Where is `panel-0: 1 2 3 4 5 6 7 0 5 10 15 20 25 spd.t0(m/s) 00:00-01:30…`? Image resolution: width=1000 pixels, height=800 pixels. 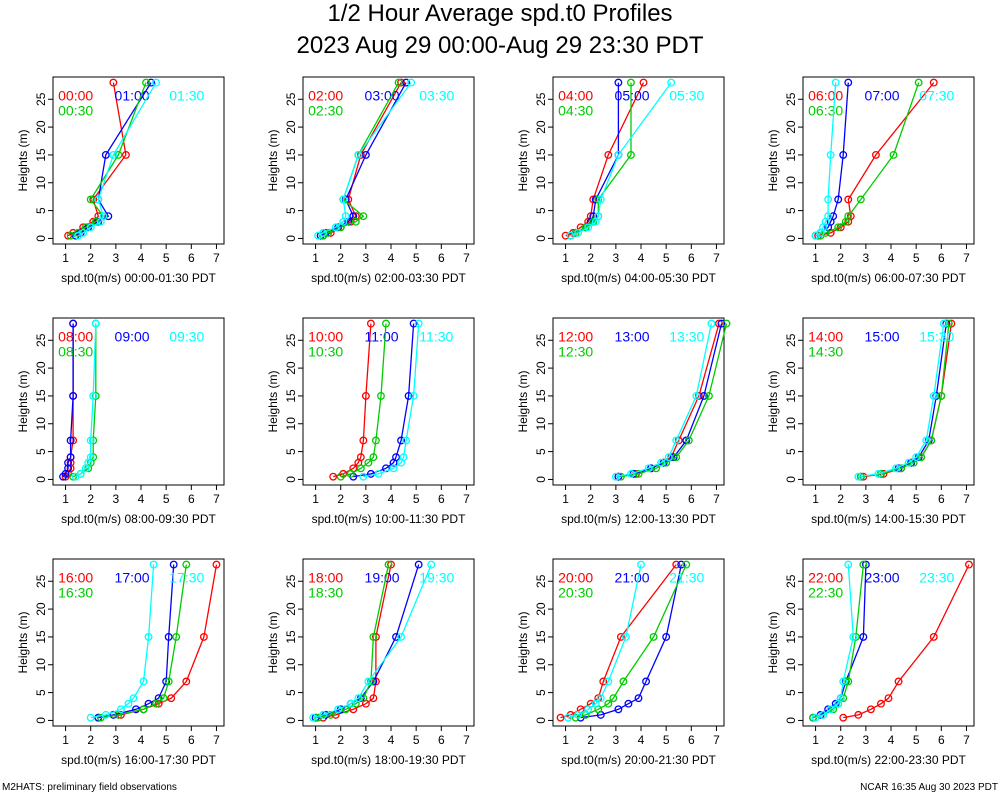 panel-0: 1 2 3 4 5 6 7 0 5 10 15 20 25 spd.t0(m/s) 00:00-01:30… is located at coordinates (120, 180).